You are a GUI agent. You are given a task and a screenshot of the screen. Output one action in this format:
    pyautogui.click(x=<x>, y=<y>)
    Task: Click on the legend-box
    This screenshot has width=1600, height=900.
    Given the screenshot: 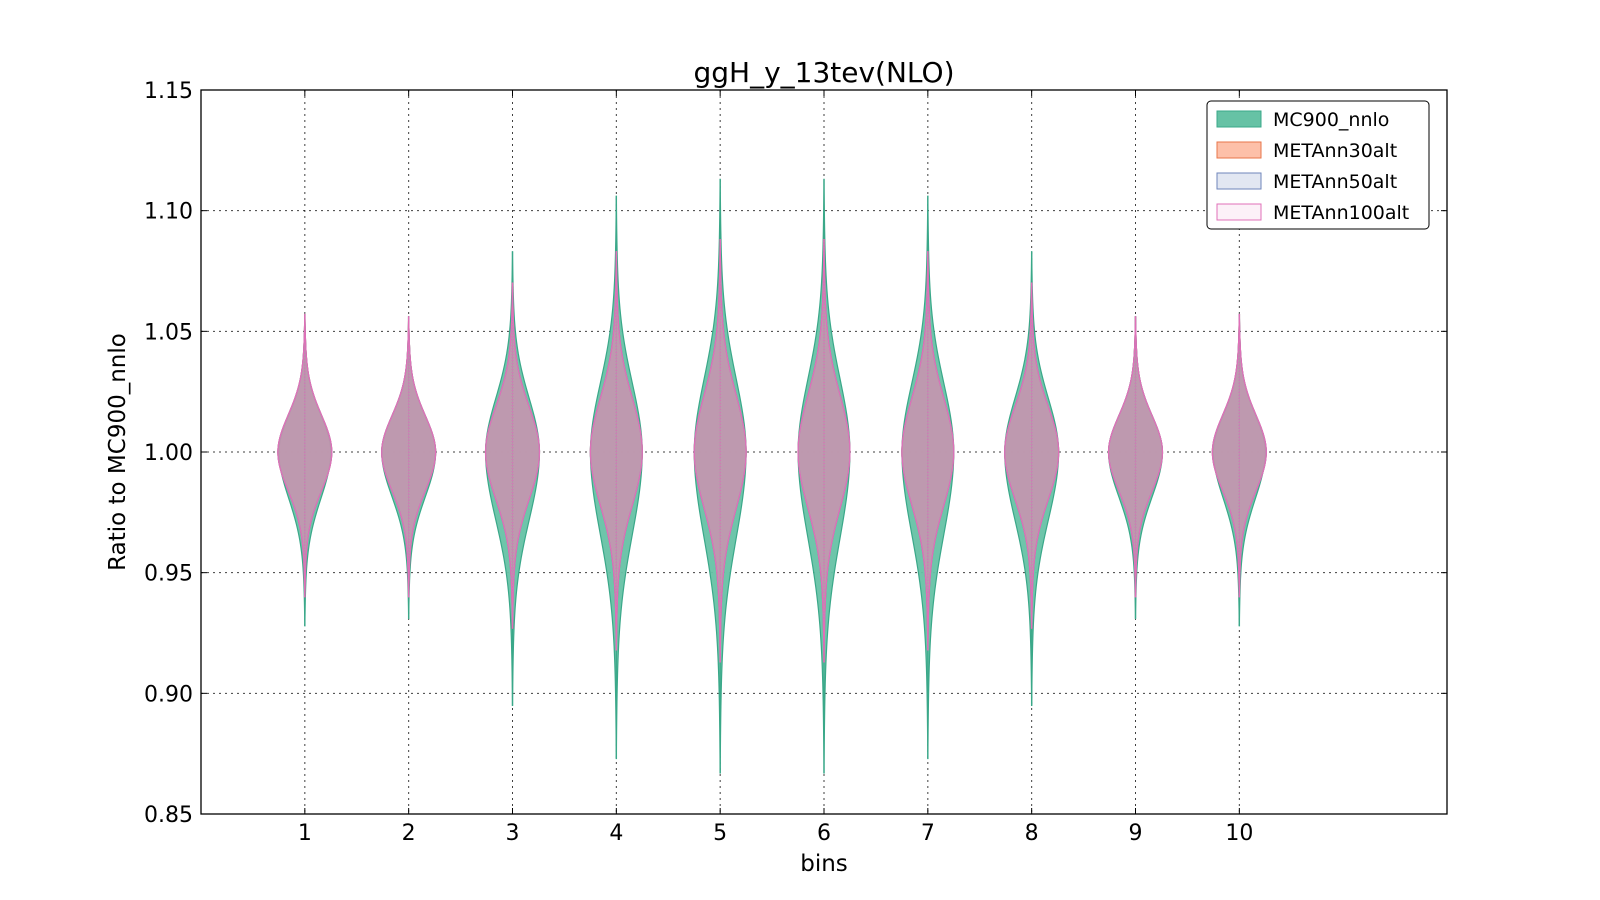 What is the action you would take?
    pyautogui.click(x=1318, y=165)
    